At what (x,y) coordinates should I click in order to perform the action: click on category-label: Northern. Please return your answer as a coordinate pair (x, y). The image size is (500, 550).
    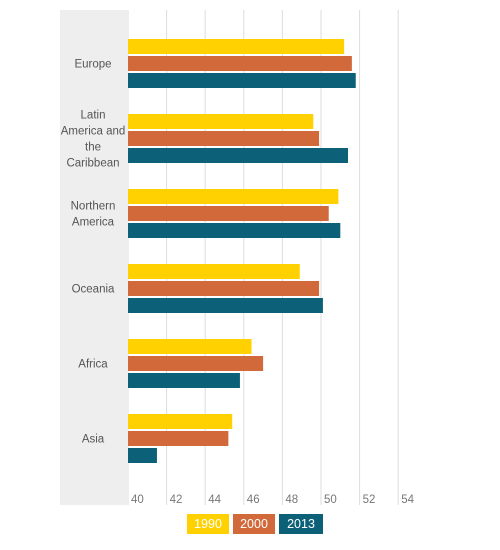
    Looking at the image, I should click on (93, 207).